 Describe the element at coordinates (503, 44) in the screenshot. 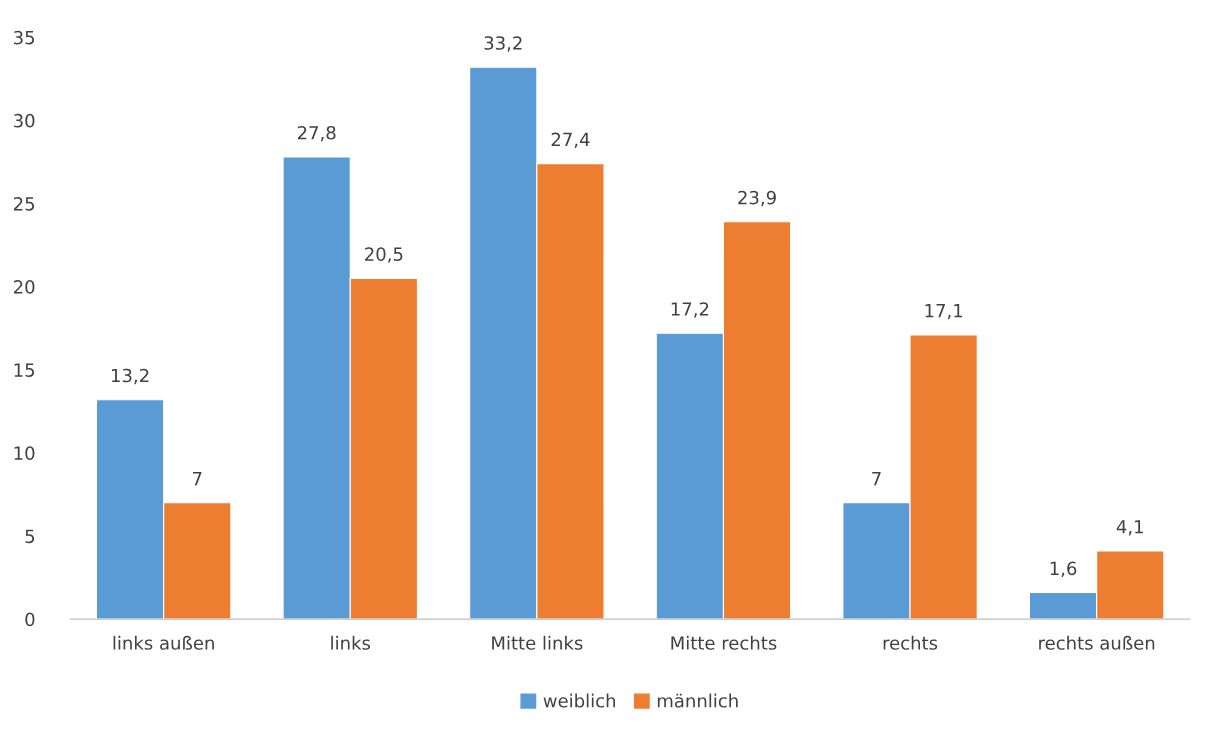

I see `data-label: 33,2` at that location.